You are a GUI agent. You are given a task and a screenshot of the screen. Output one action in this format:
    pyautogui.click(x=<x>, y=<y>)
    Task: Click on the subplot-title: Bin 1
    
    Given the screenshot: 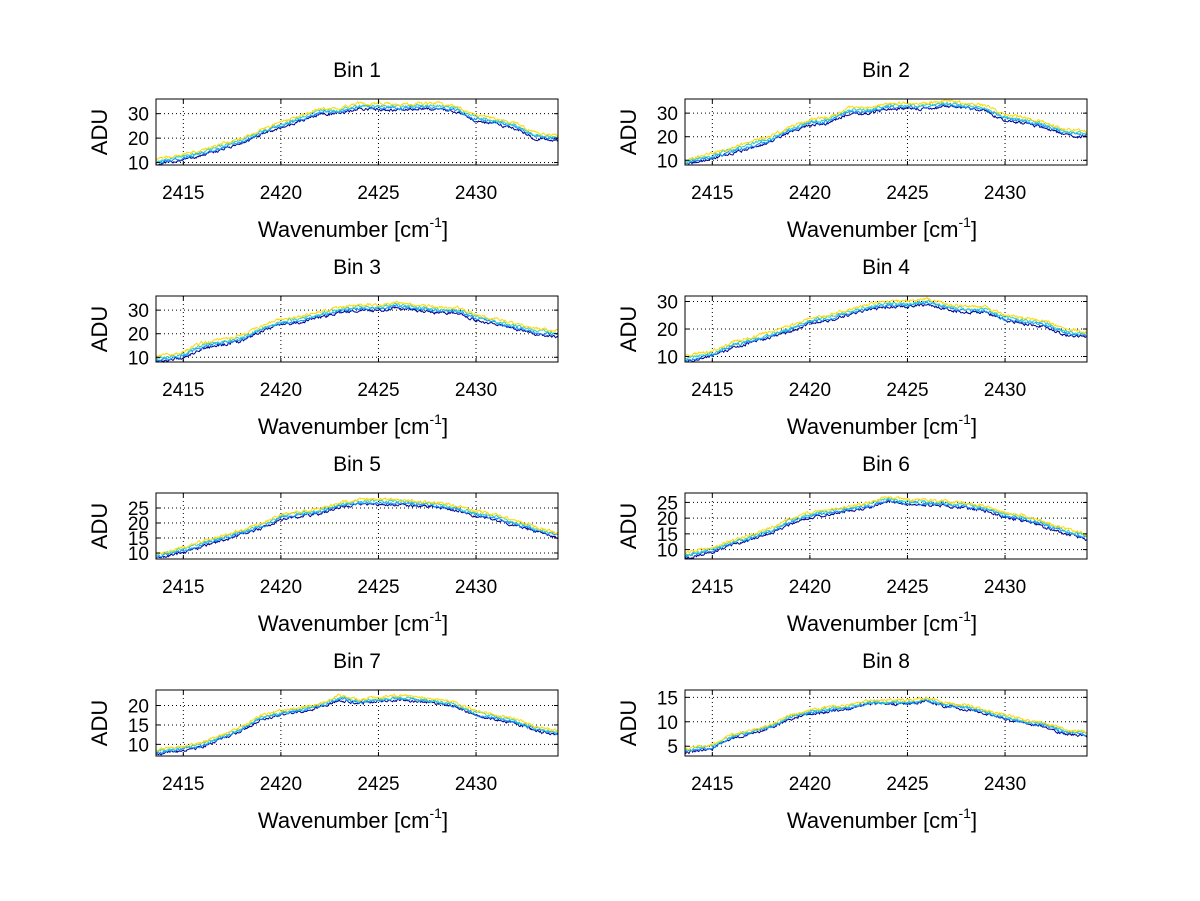 What is the action you would take?
    pyautogui.click(x=357, y=70)
    